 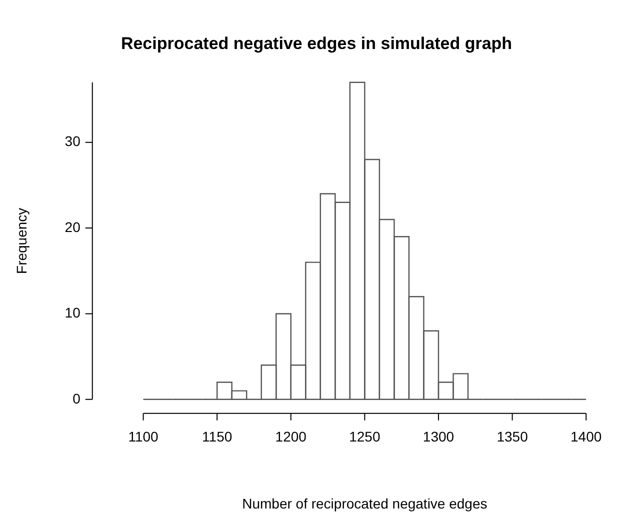 I want to click on x-tick-label: 1250, so click(x=364, y=436).